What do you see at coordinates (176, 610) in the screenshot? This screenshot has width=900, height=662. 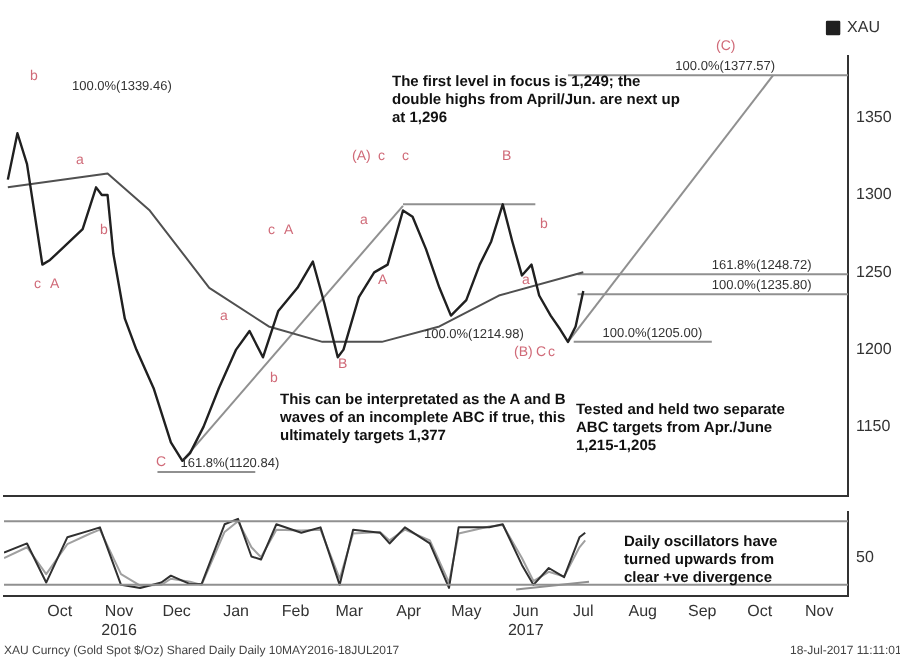 I see `x-tick-label: Dec` at bounding box center [176, 610].